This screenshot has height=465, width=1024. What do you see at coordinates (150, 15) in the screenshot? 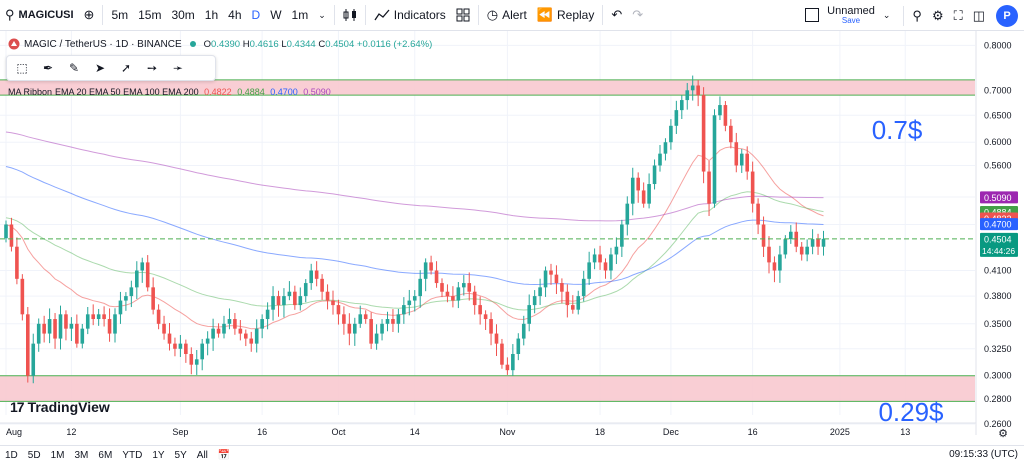
I see `interval-15m: 15m` at bounding box center [150, 15].